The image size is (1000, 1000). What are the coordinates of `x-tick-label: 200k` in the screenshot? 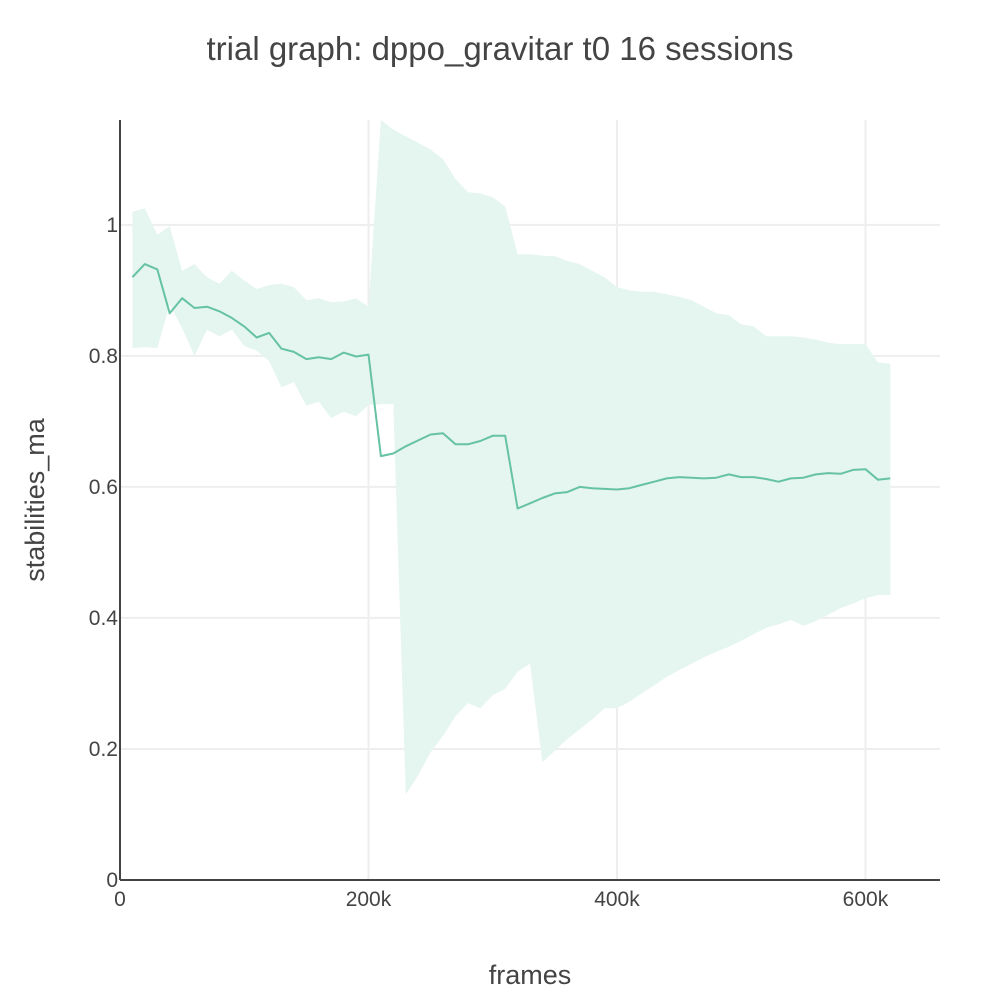 It's located at (369, 899).